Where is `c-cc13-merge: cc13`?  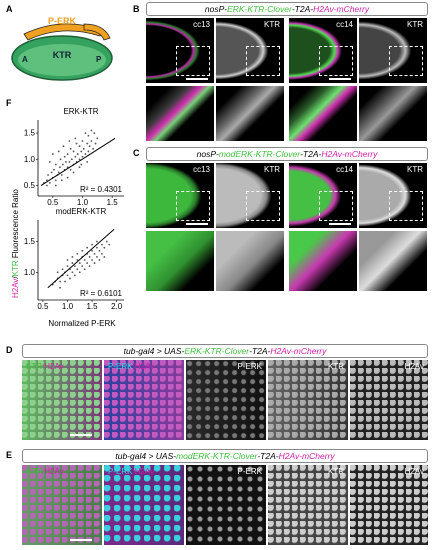 c-cc13-merge: cc13 is located at coordinates (180, 195).